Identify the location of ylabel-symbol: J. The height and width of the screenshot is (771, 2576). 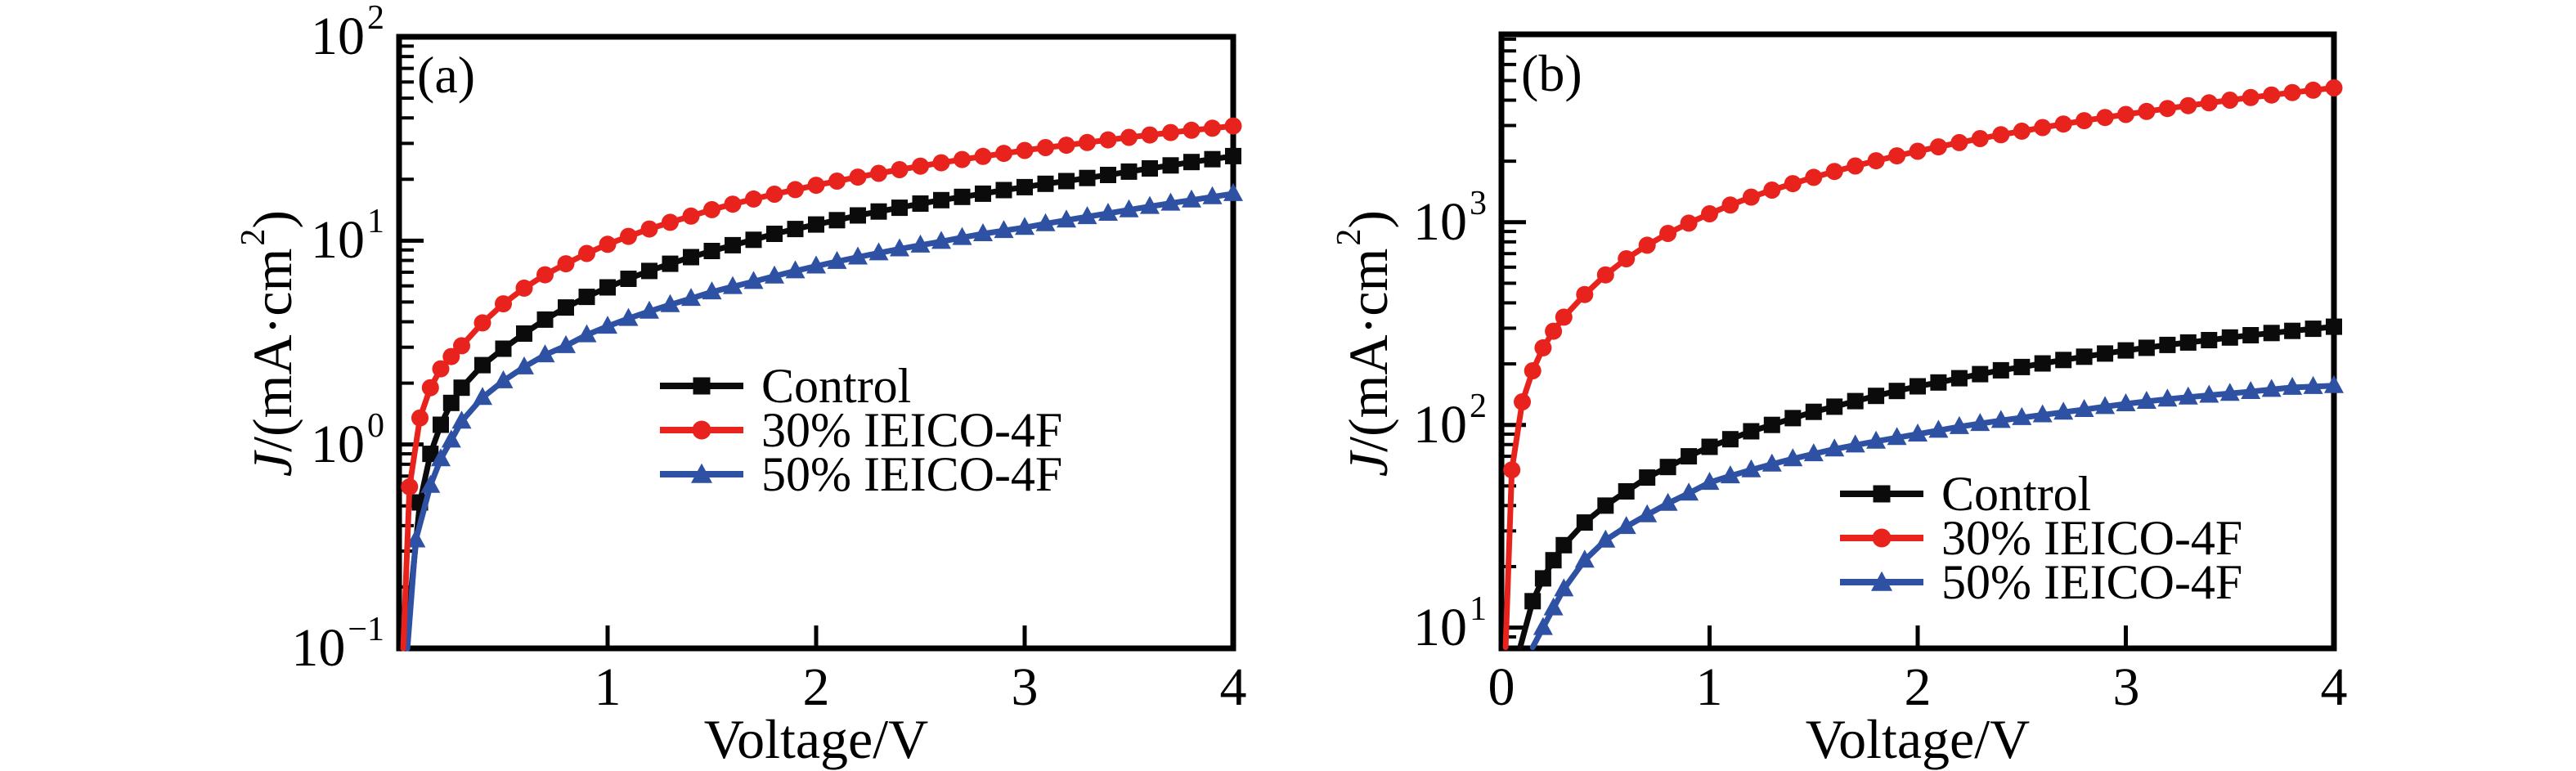
(1368, 464).